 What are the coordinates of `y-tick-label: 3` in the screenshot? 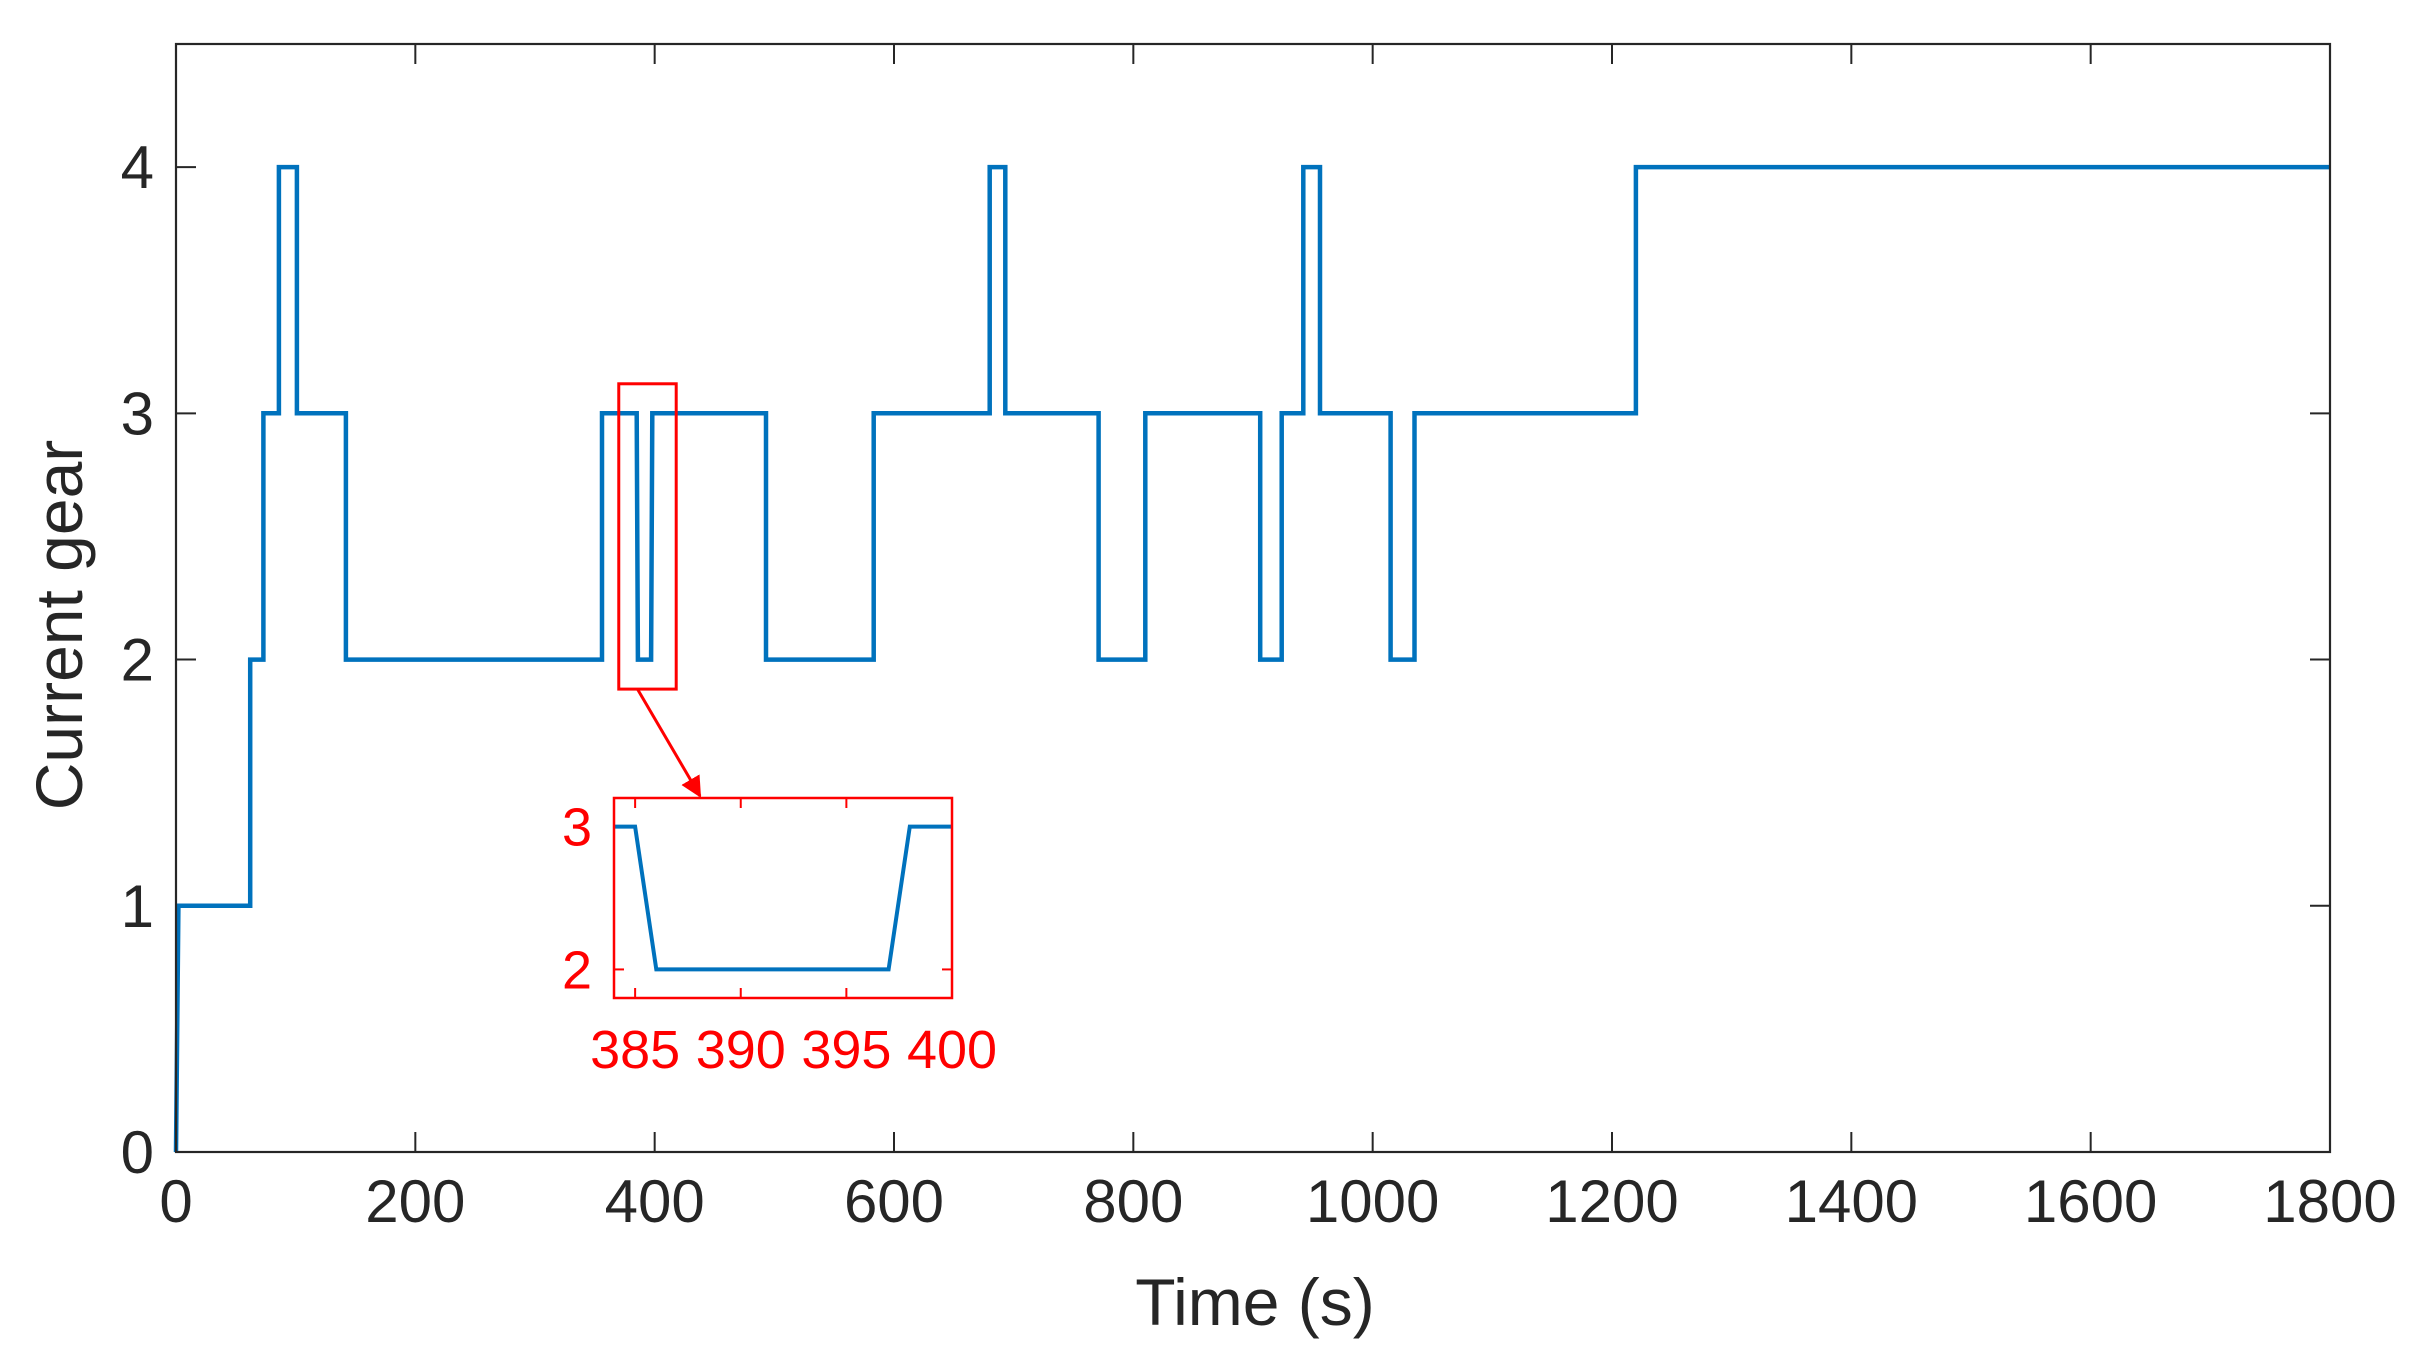 It's located at (137, 413).